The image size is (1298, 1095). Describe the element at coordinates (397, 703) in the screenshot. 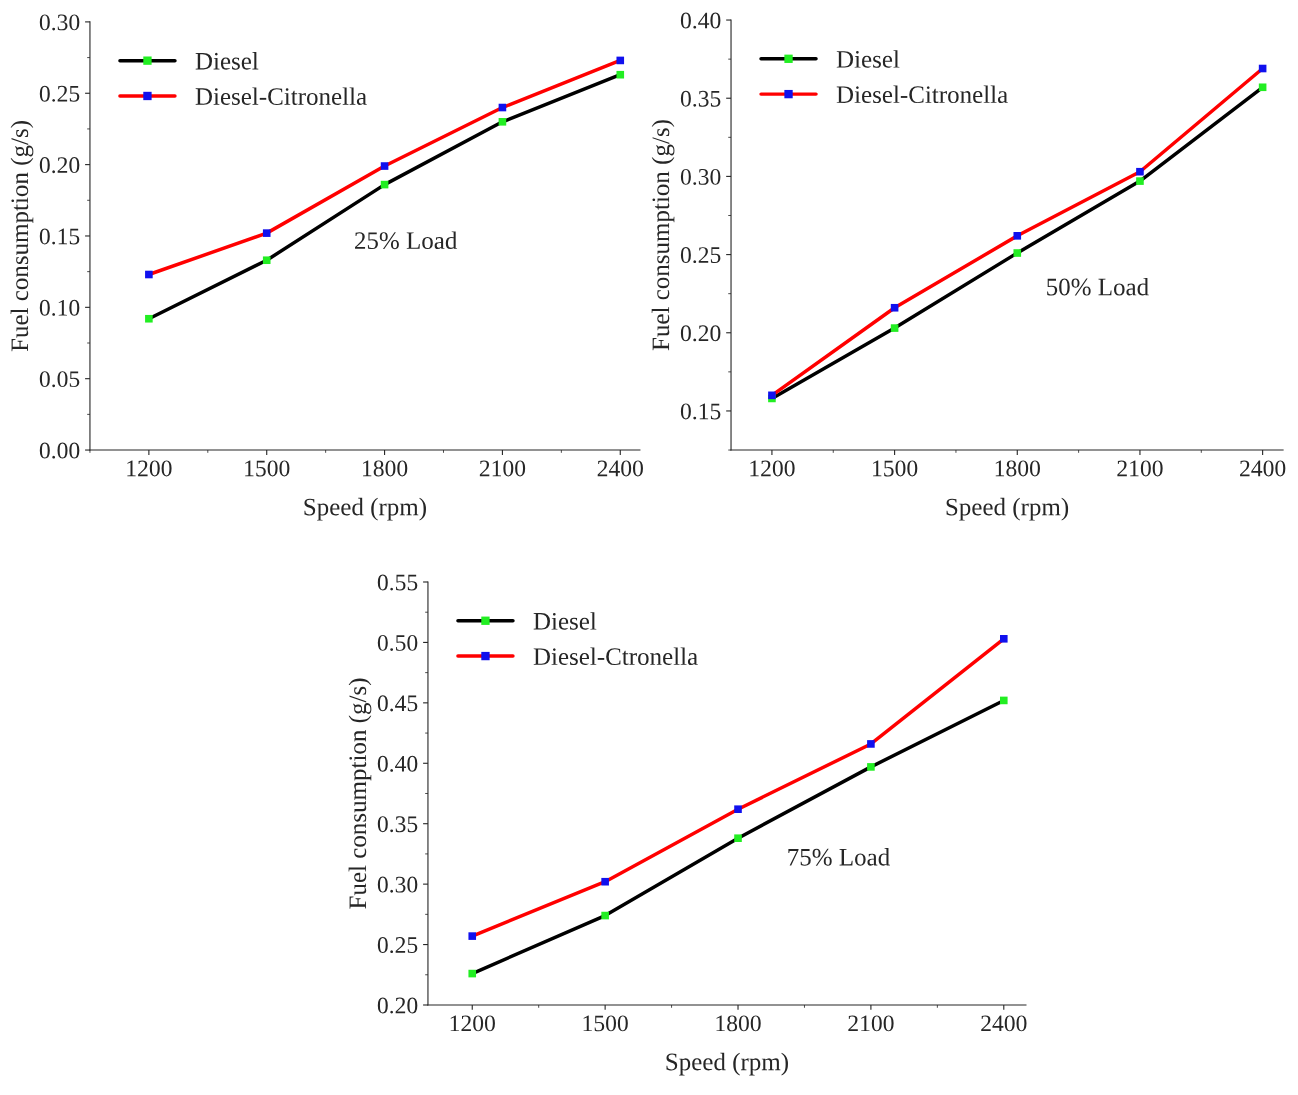

I see `y-tick-label: 0.45` at that location.